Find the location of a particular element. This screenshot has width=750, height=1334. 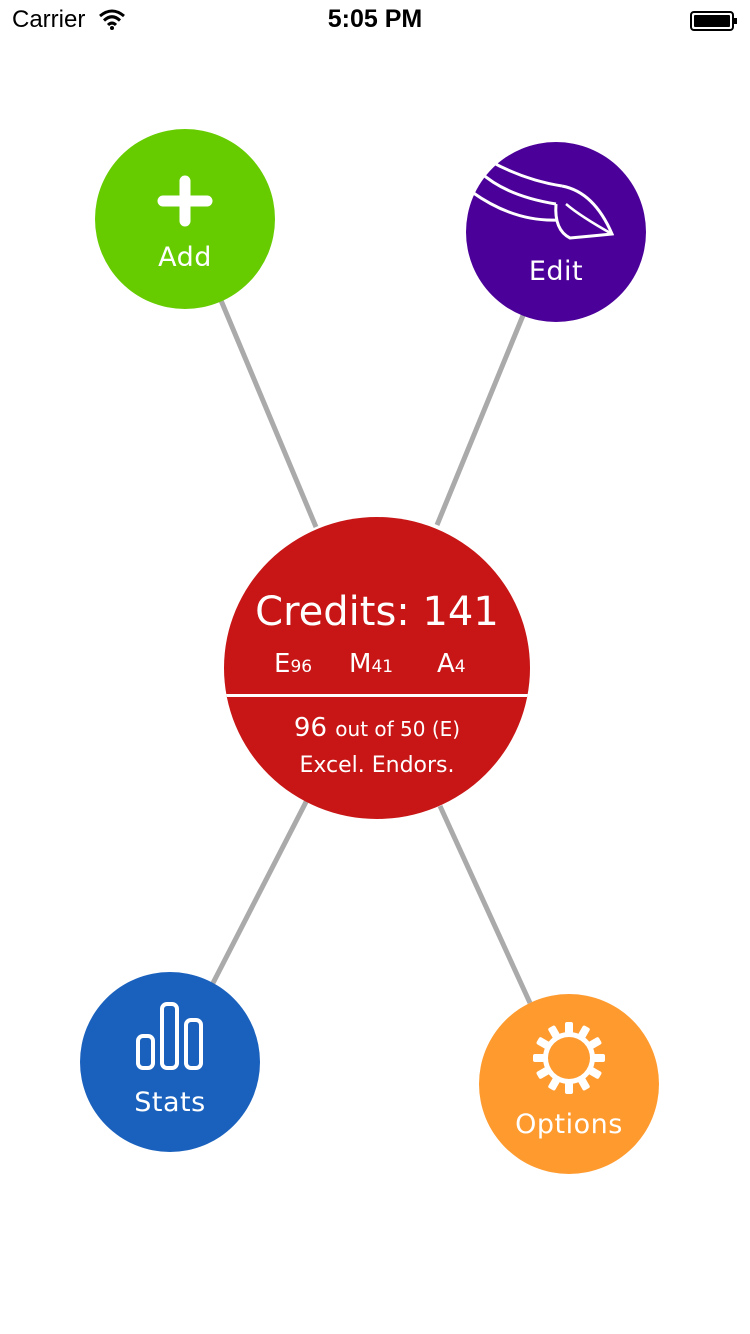

carrier-label: Carrier is located at coordinates (49, 19).